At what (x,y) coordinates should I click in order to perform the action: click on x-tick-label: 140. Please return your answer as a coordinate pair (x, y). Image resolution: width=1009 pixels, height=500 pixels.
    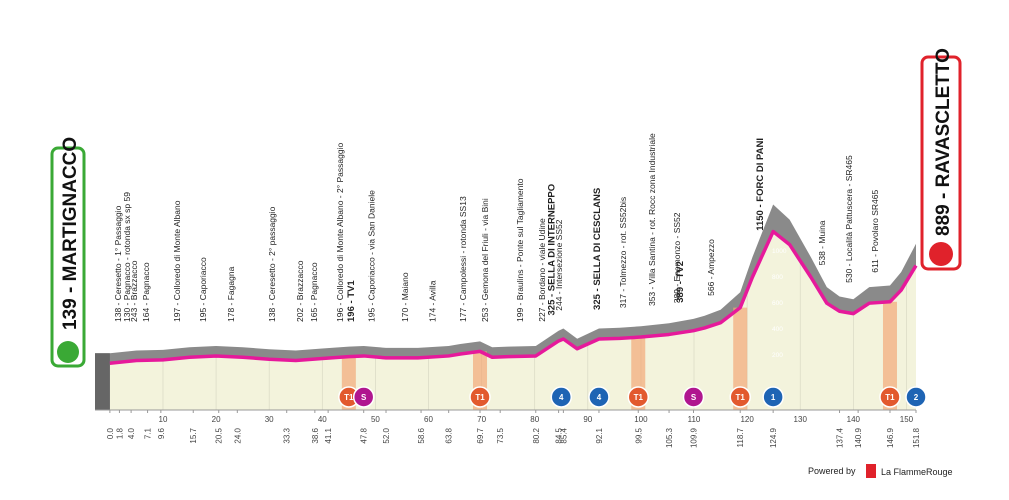
    Looking at the image, I should click on (854, 419).